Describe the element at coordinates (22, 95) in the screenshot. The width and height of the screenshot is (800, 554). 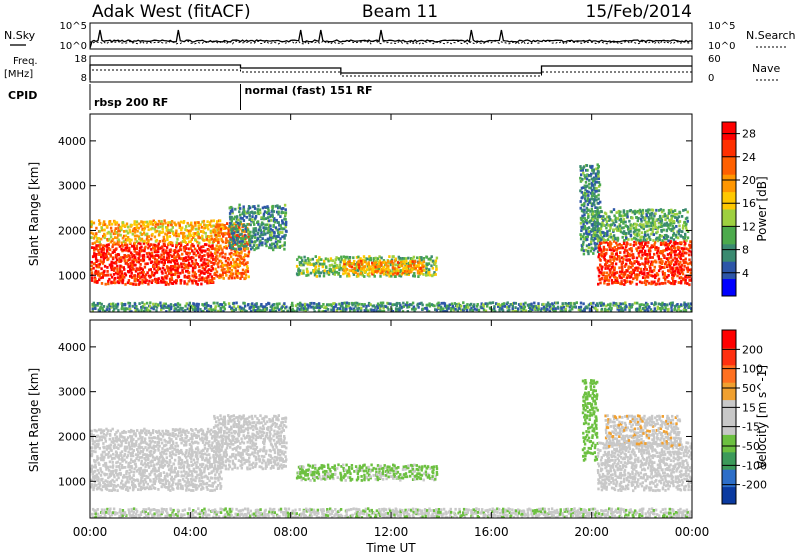
I see `cpid-label: CPID` at that location.